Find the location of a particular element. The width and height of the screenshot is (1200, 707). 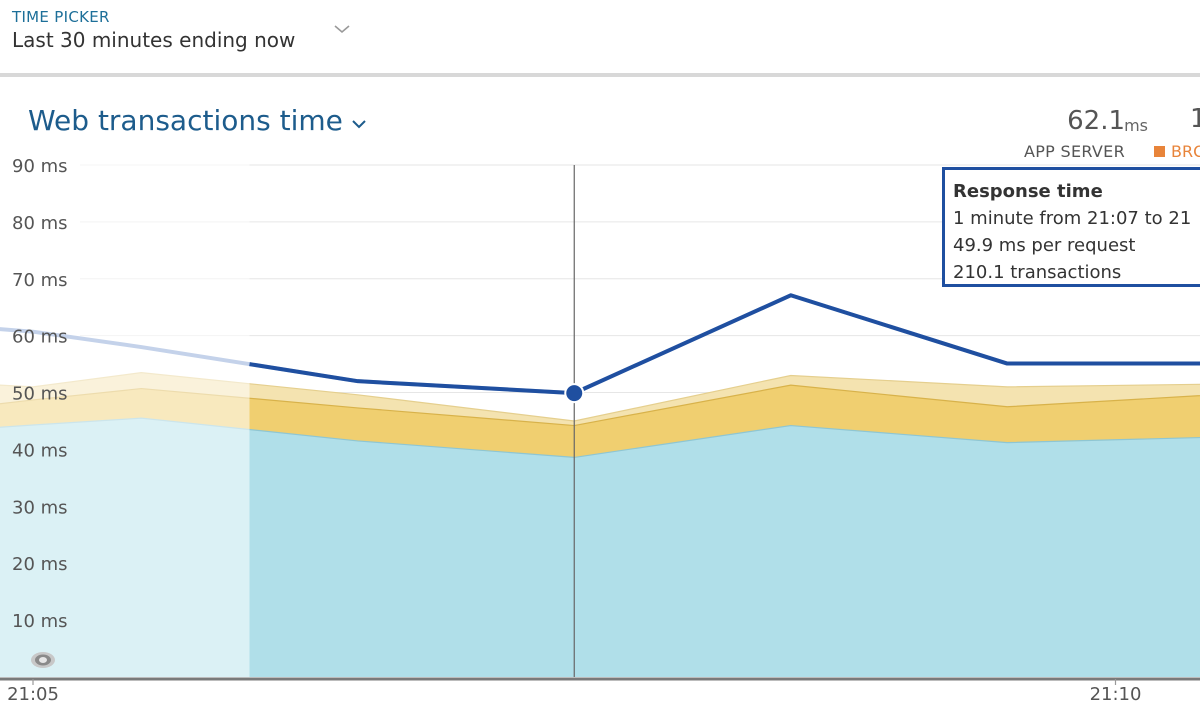

y-tick-label: 80 ms is located at coordinates (40, 223).